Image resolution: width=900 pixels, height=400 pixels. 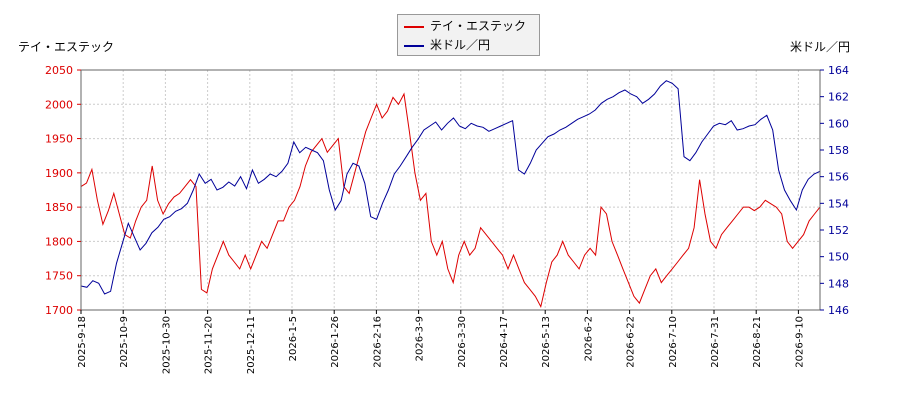 I want to click on left-axis-title: テイ・エステック, so click(x=66, y=47).